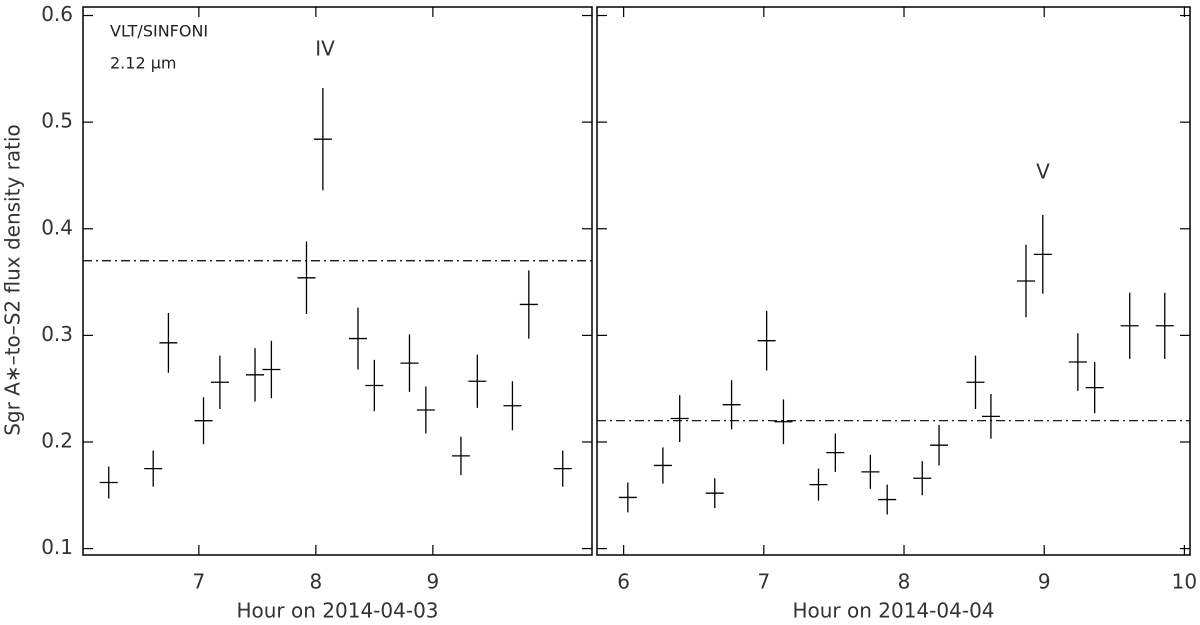 The width and height of the screenshot is (1200, 625). What do you see at coordinates (57, 227) in the screenshot?
I see `y-tick-label: 0.4` at bounding box center [57, 227].